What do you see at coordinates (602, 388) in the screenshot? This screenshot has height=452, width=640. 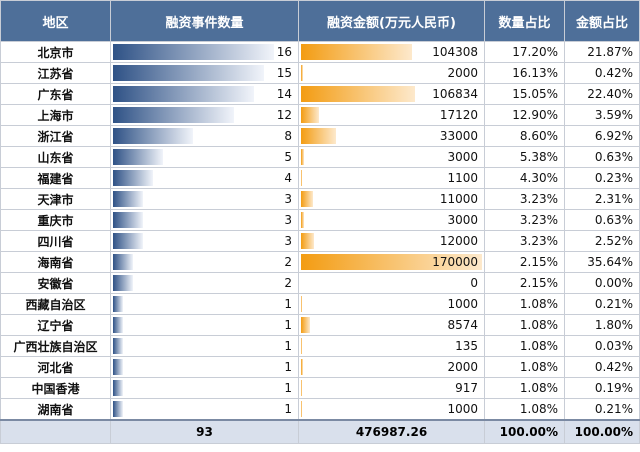 I see `amount-share-cell: 0.19%` at bounding box center [602, 388].